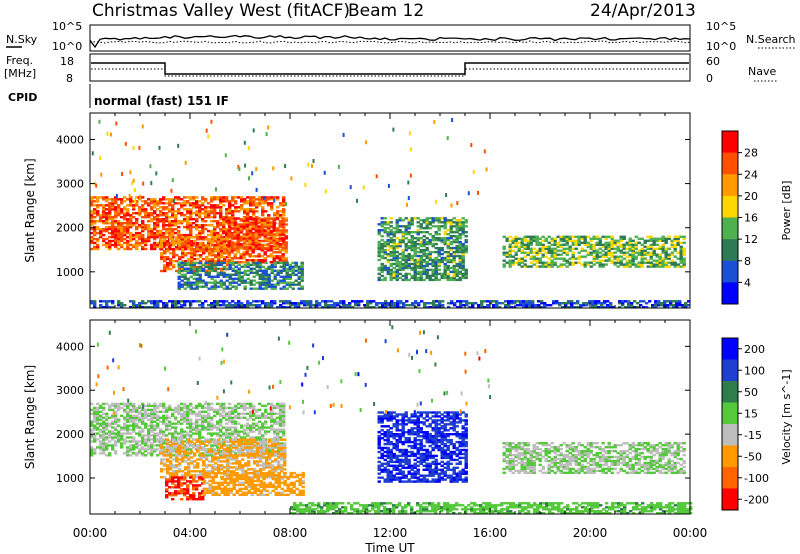 The width and height of the screenshot is (800, 554). Describe the element at coordinates (484, 151) in the screenshot. I see `power-scatter-cell` at that location.